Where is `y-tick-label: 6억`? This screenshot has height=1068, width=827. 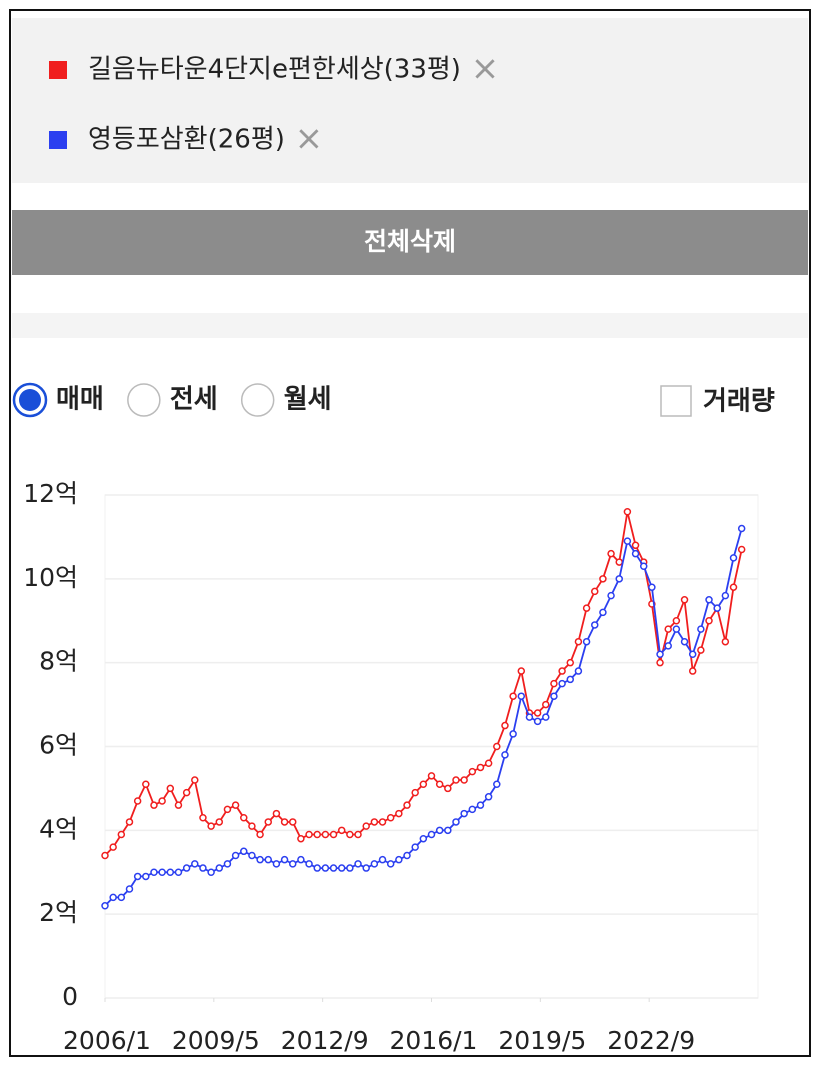 y-tick-label: 6억 is located at coordinates (58, 745).